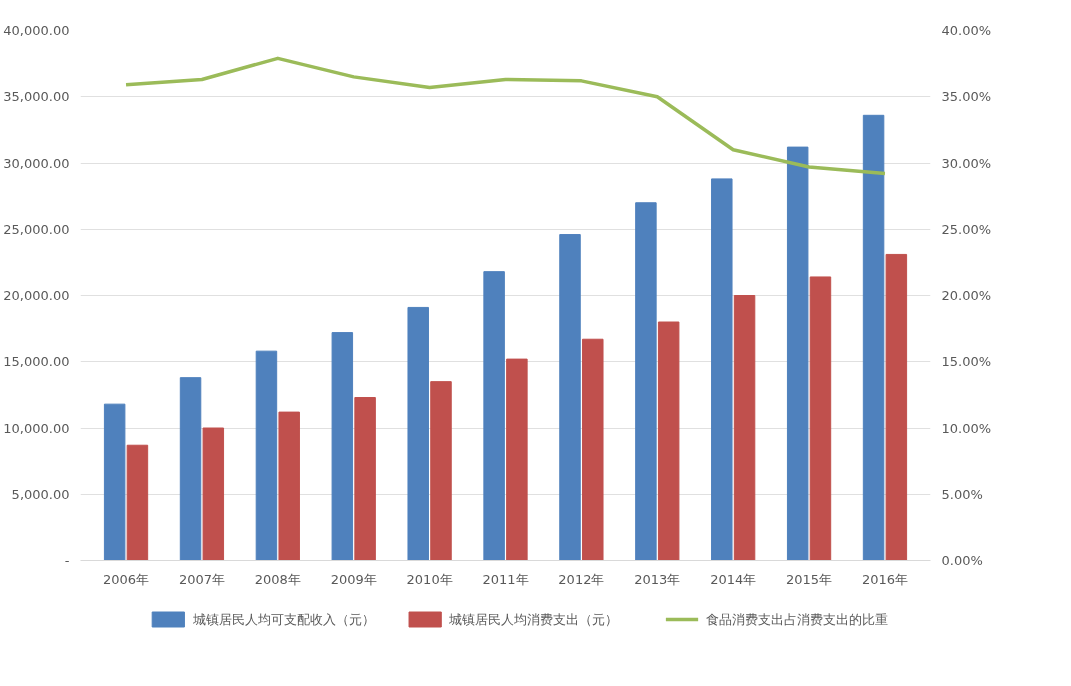 The image size is (1071, 686). Describe the element at coordinates (966, 163) in the screenshot. I see `y2-tick-label: 30.00%` at that location.